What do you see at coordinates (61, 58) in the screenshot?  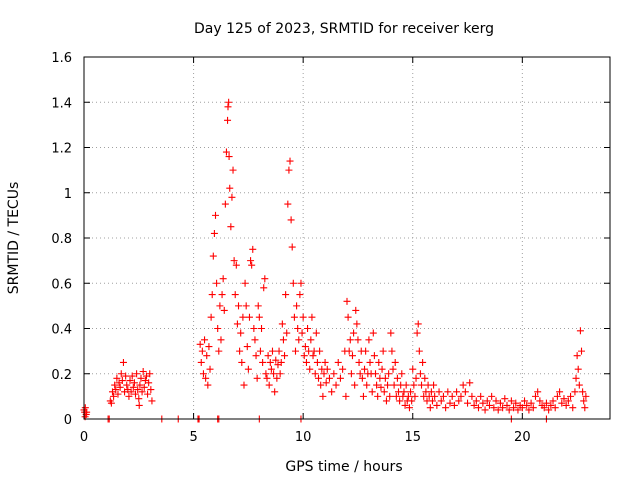 I see `y-tick-label: 1.6` at bounding box center [61, 58].